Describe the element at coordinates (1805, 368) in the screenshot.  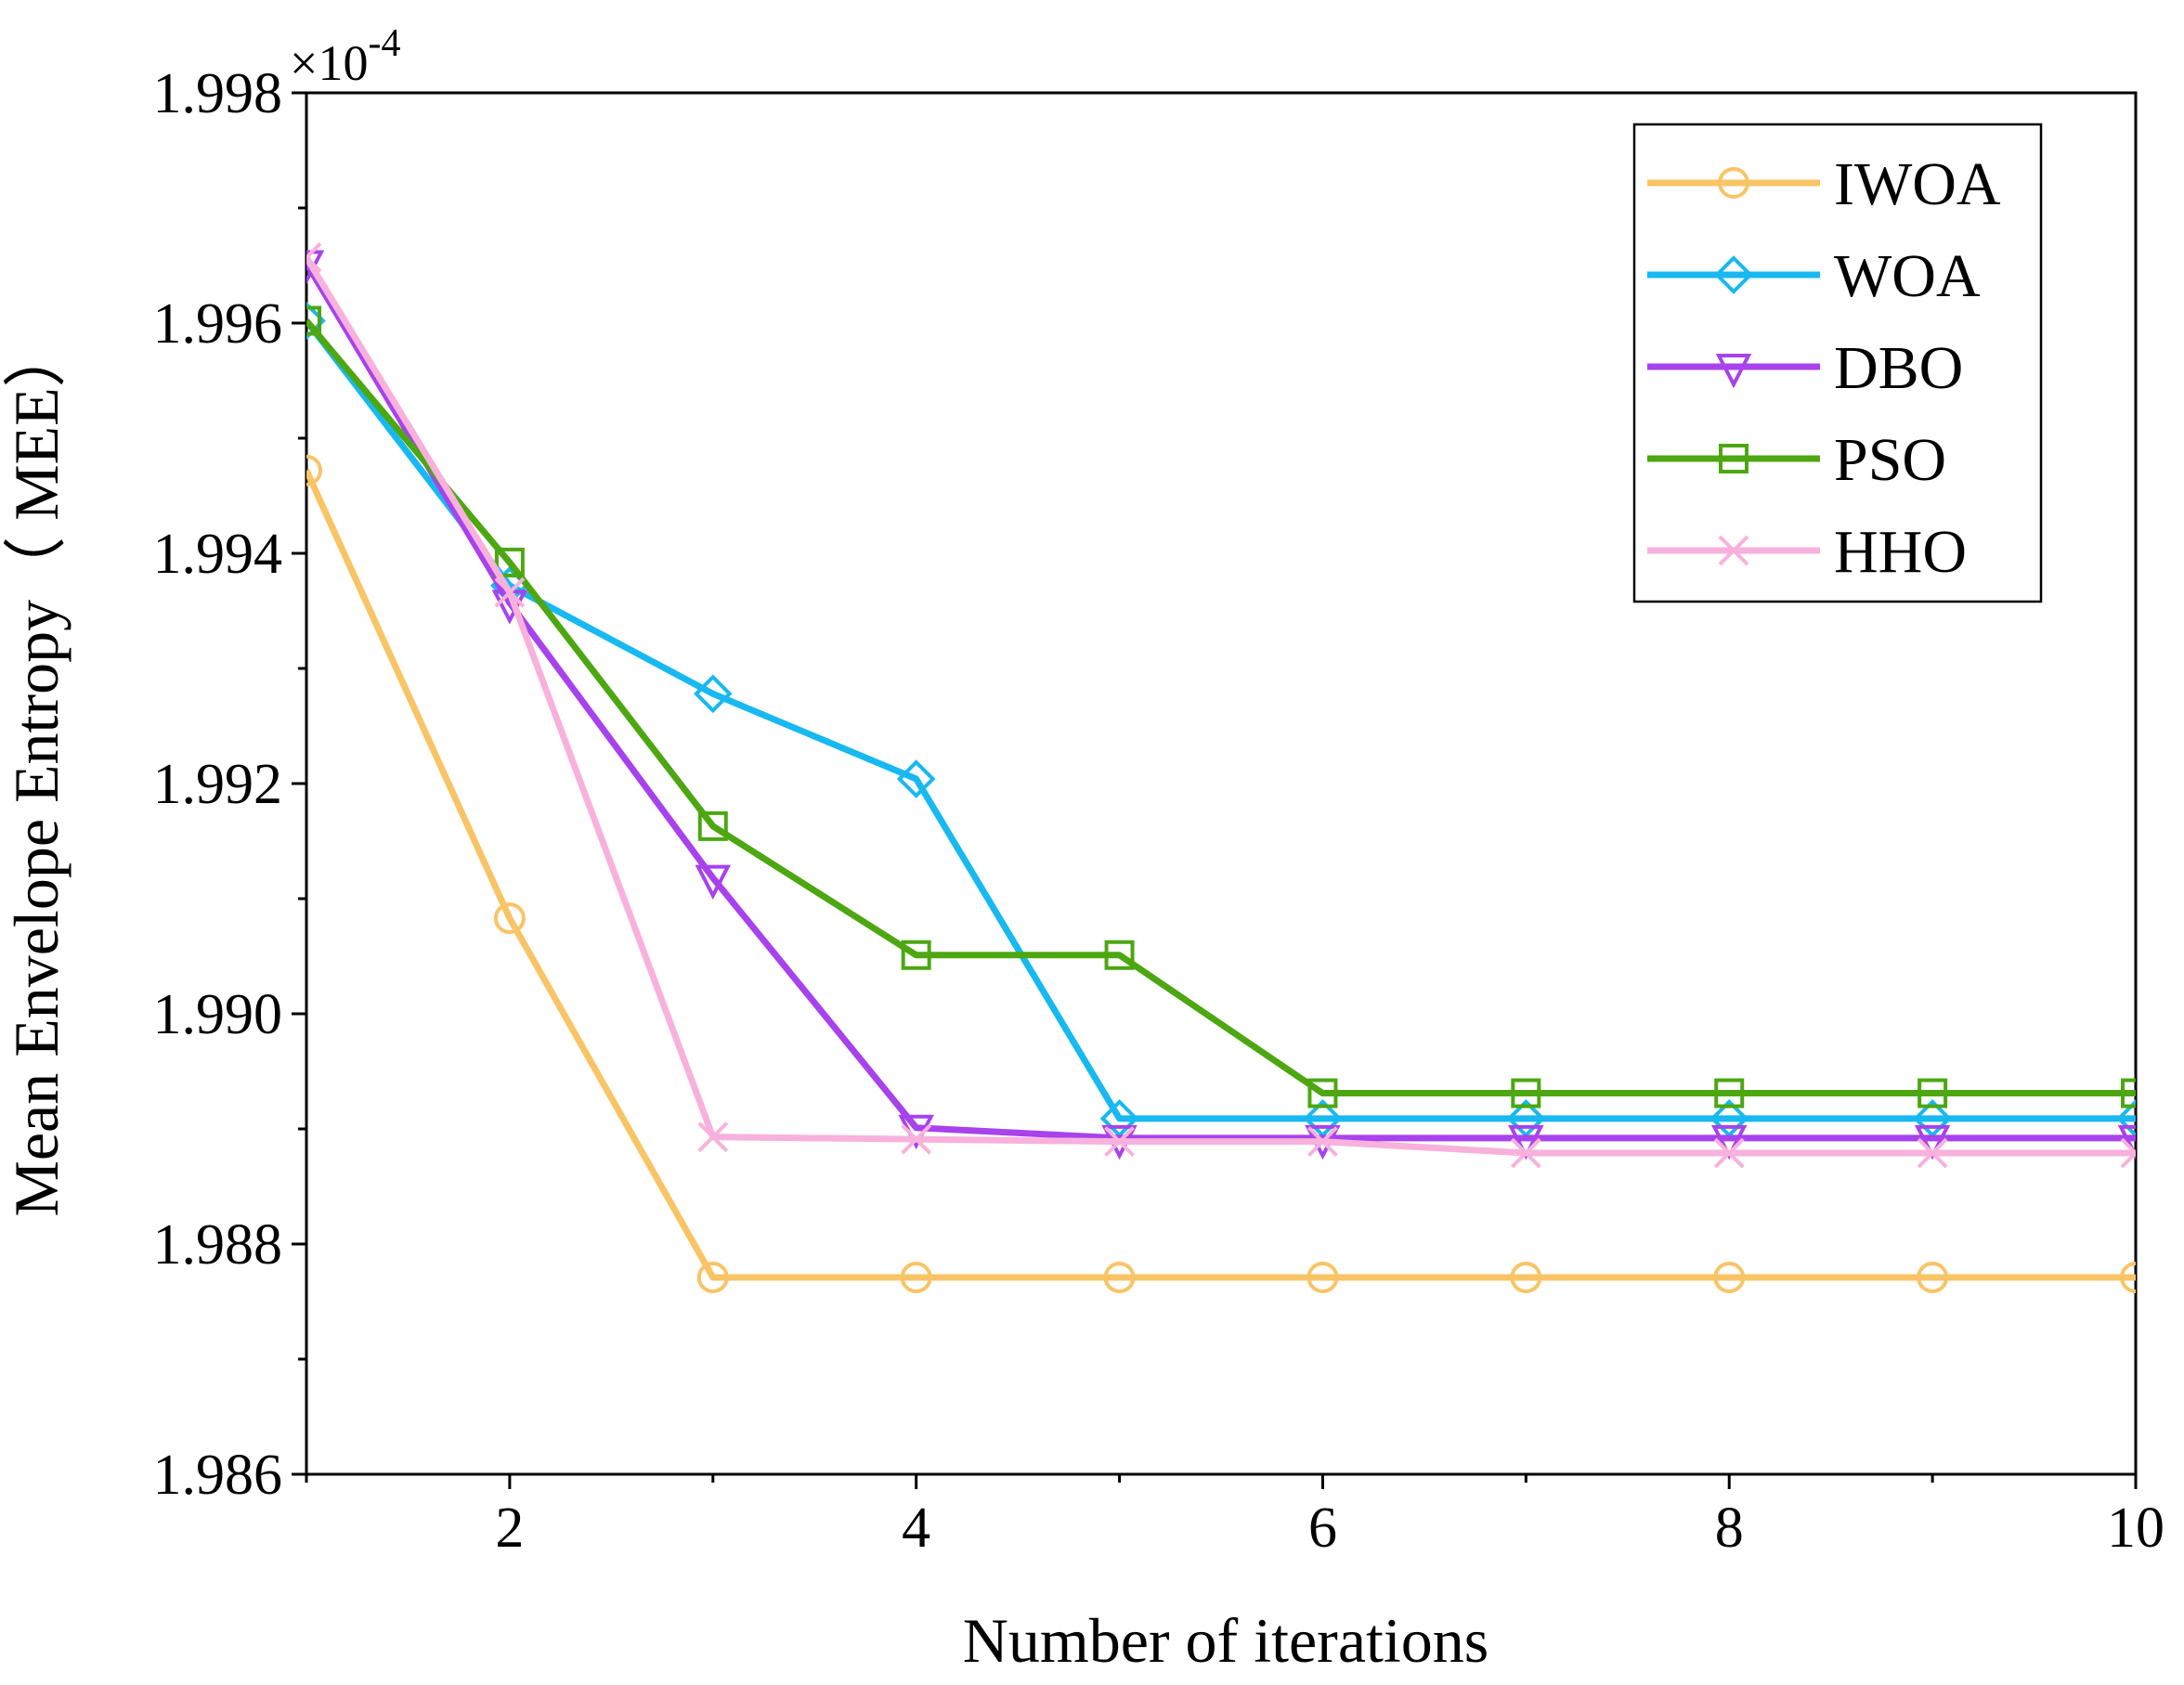
I see `legend-item-dbo: DBO` at that location.